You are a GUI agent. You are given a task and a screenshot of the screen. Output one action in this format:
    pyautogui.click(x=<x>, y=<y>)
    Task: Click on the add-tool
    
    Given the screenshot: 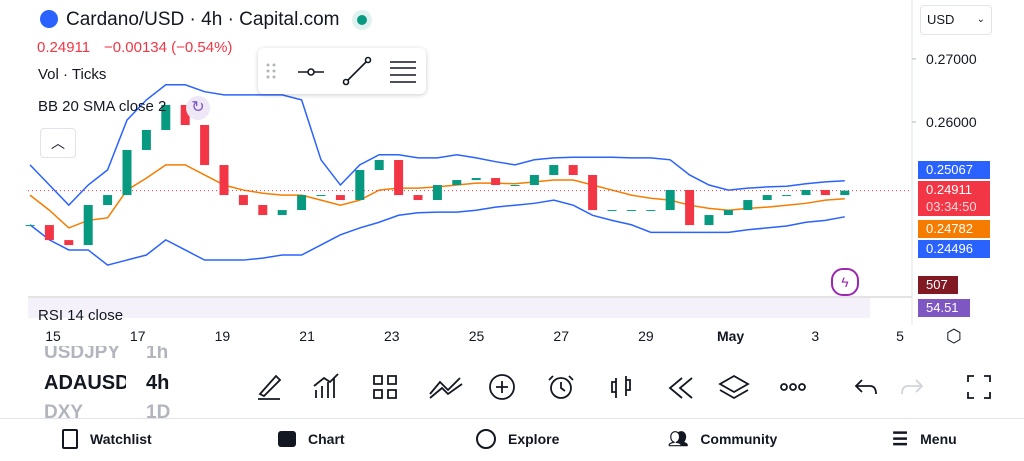 What is the action you would take?
    pyautogui.click(x=502, y=387)
    